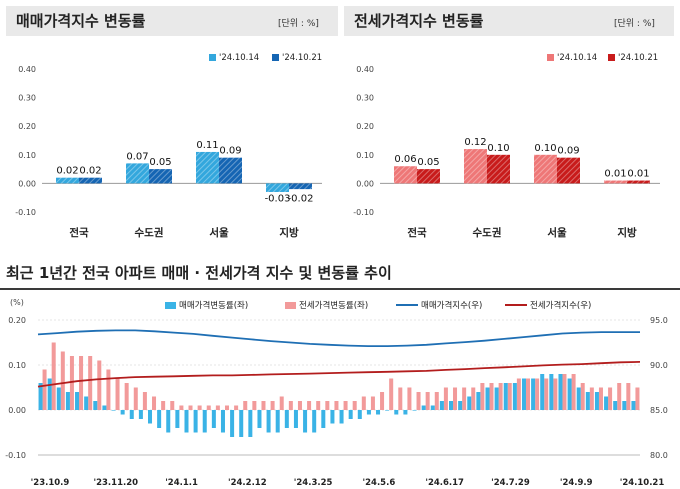 This screenshot has width=680, height=489. What do you see at coordinates (576, 483) in the screenshot?
I see `x-tick-label: '24.9.9` at bounding box center [576, 483].